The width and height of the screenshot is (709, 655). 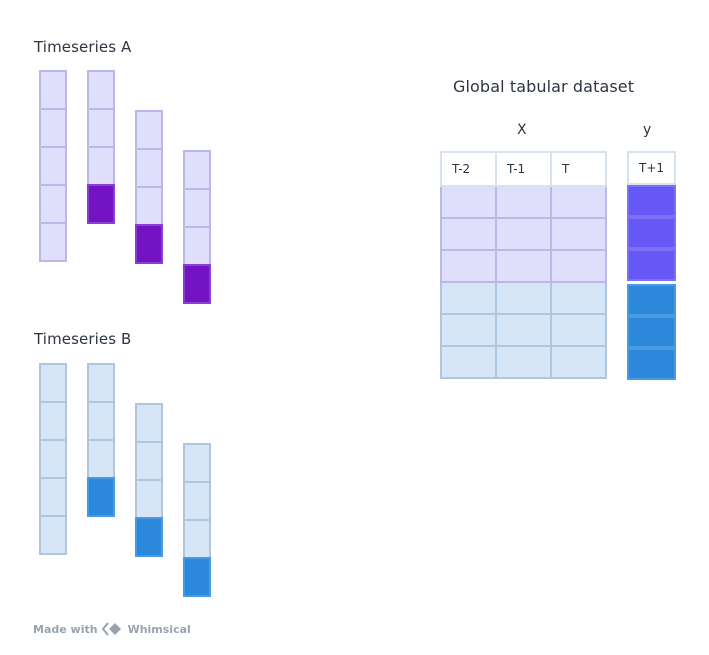 I want to click on y-label: y, so click(x=647, y=130).